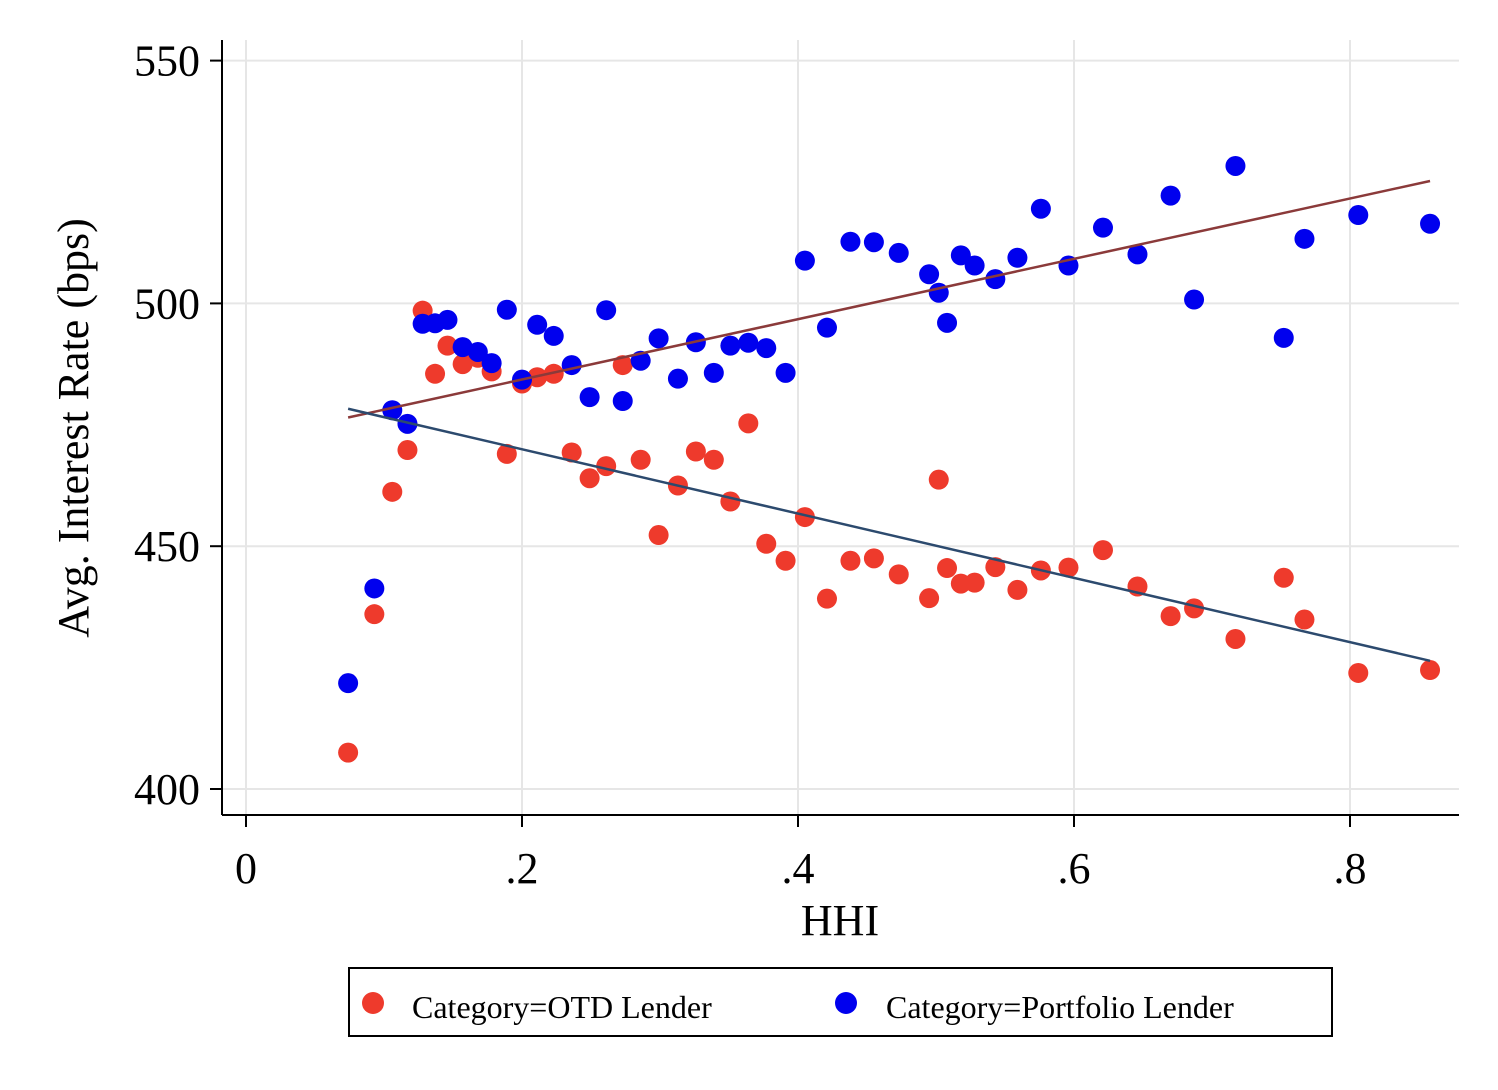 This screenshot has height=1090, width=1498. What do you see at coordinates (1074, 868) in the screenshot?
I see `x-tick-label: .6` at bounding box center [1074, 868].